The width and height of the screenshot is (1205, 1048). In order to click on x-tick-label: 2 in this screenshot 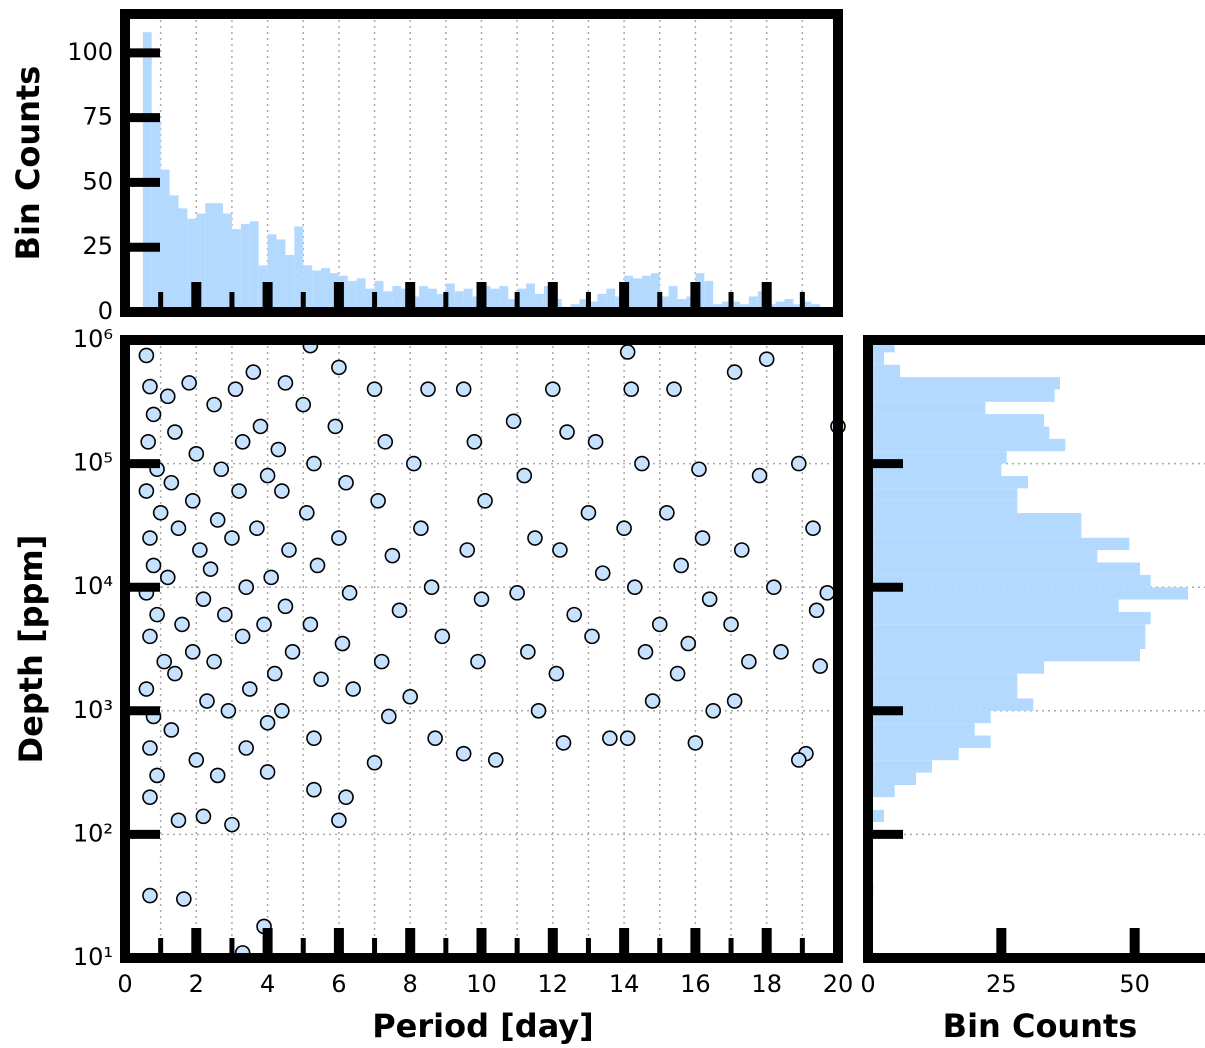, I will do `click(196, 984)`.